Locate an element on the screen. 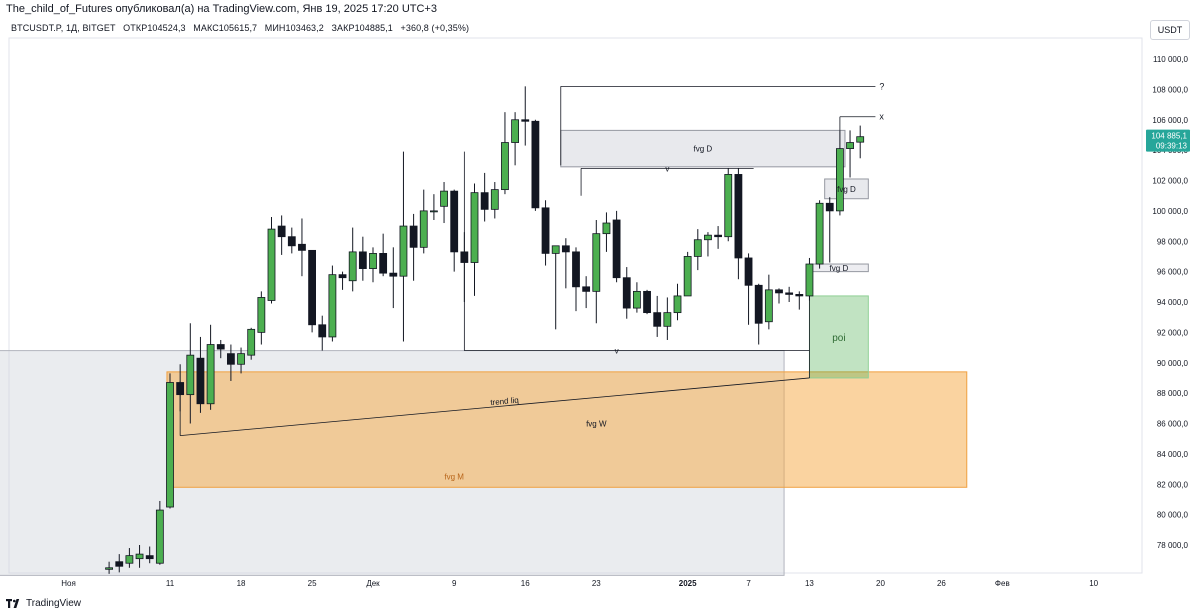  legend-low: МИН103463,2 is located at coordinates (294, 28).